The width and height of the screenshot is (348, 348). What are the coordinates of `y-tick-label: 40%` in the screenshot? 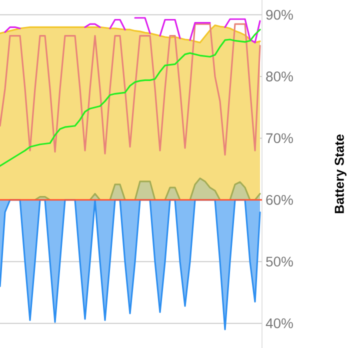 It's located at (279, 323).